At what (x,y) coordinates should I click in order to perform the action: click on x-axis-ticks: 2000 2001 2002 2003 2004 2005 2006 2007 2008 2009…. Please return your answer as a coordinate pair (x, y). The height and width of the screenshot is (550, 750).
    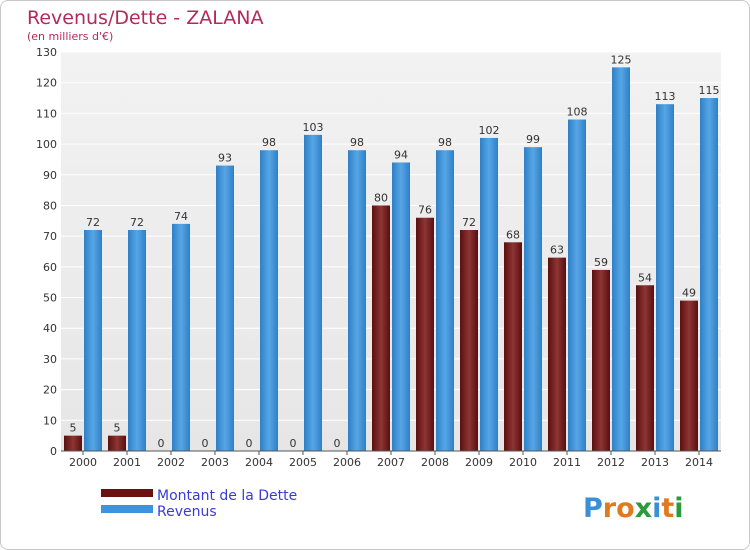
    Looking at the image, I should click on (391, 460).